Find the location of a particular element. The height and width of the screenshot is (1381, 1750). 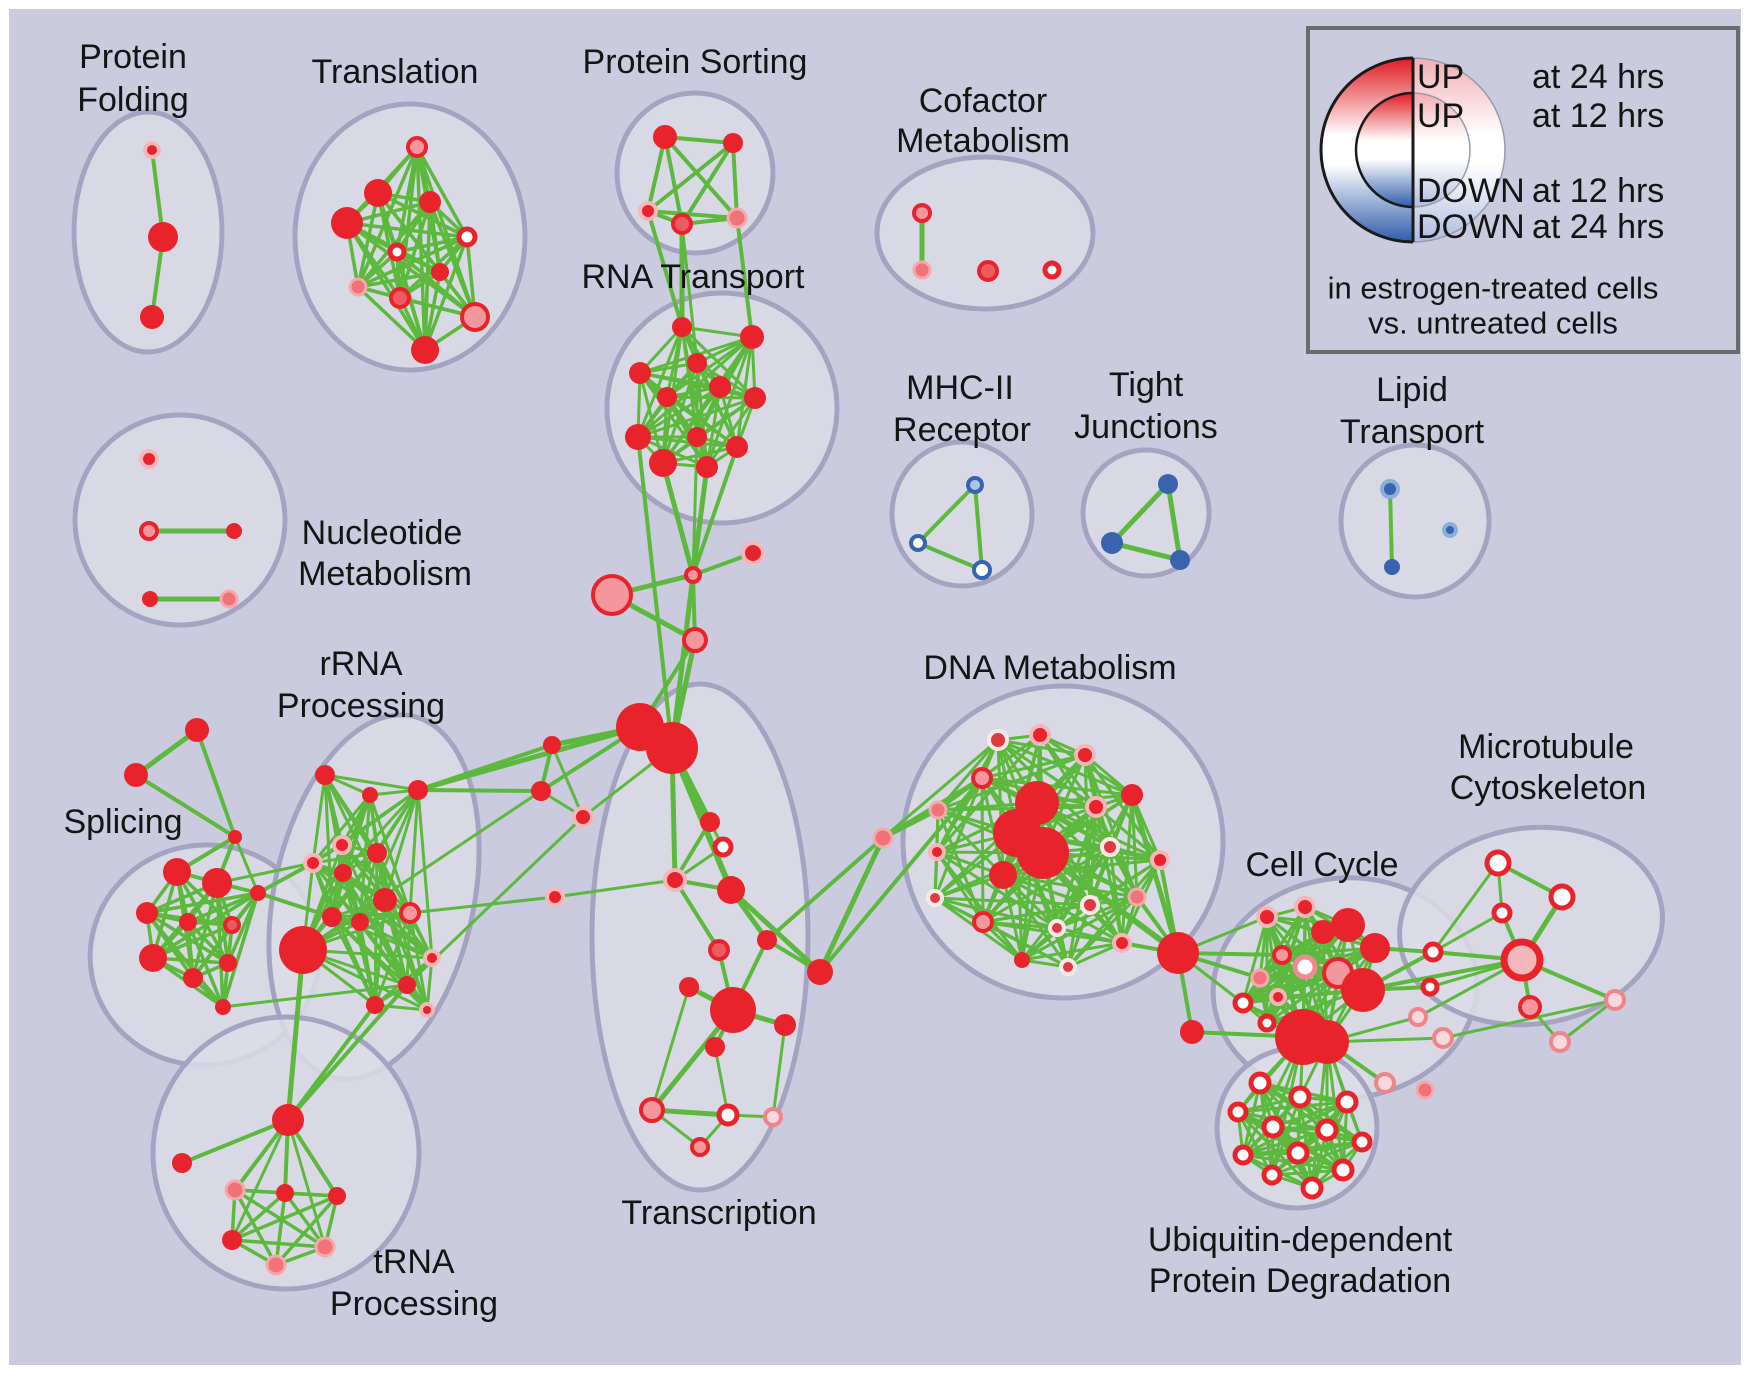

cluster-label: Cytoskeleton is located at coordinates (1548, 788).